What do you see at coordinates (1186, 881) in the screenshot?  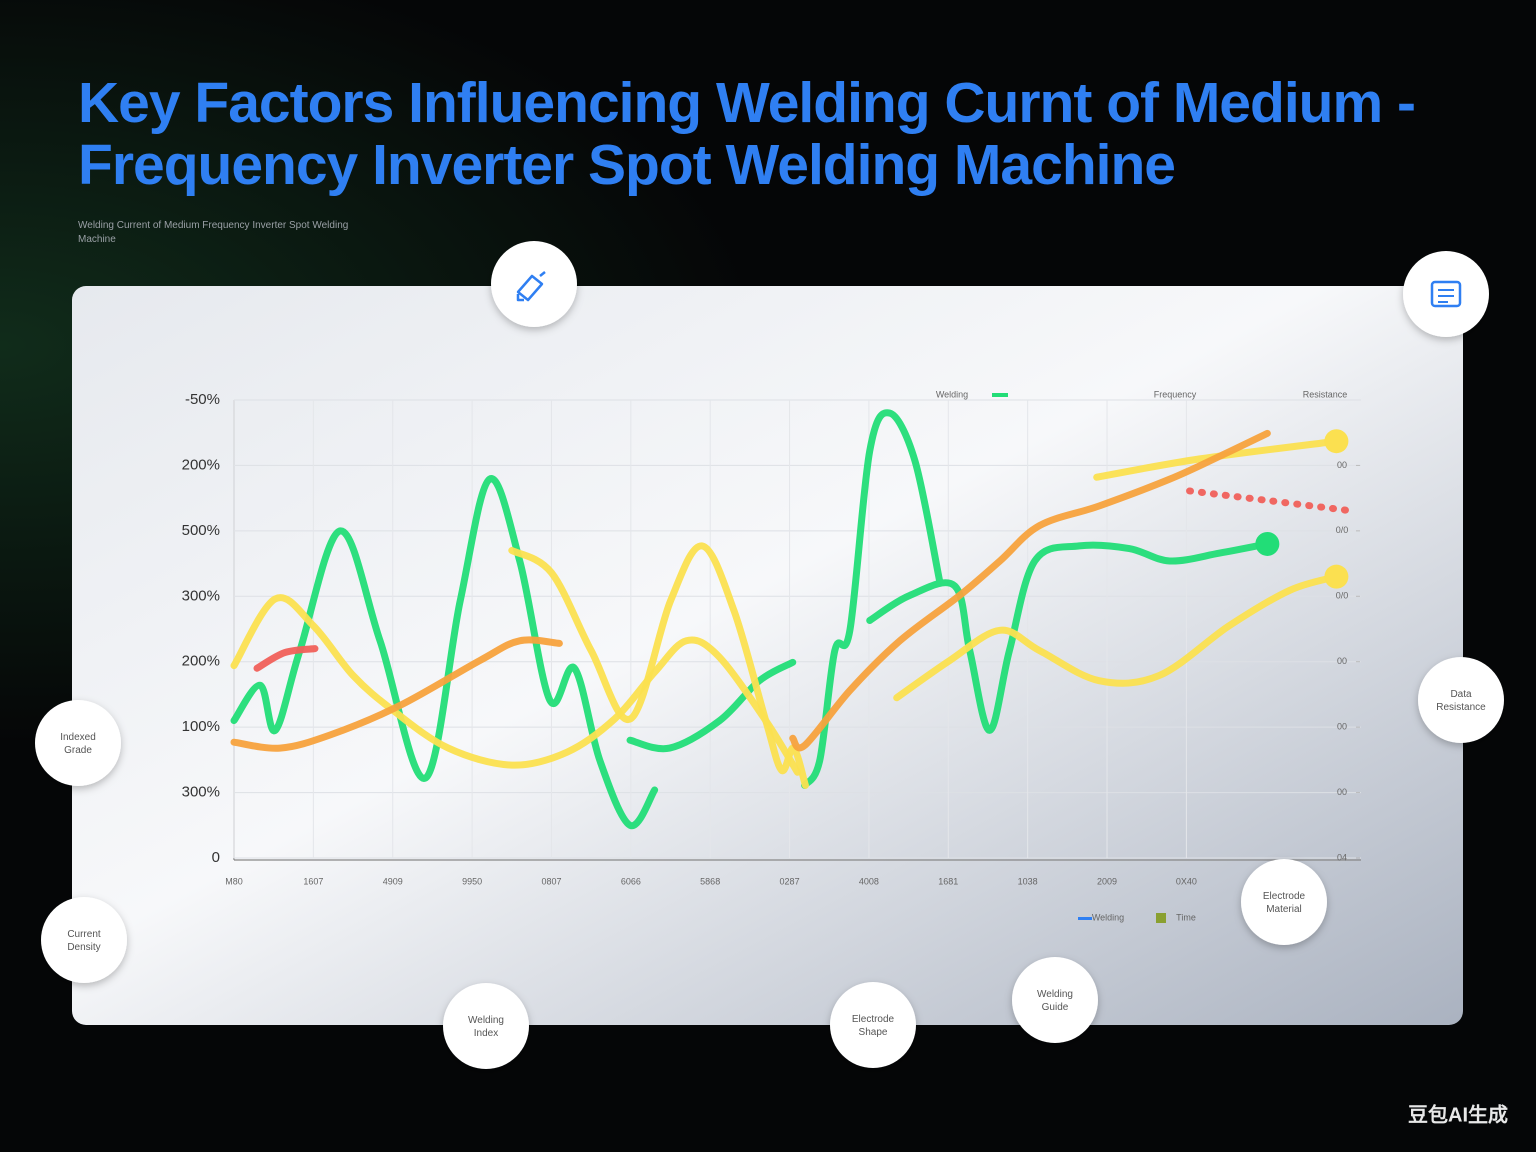 I see `x-tick-label: 0X40` at bounding box center [1186, 881].